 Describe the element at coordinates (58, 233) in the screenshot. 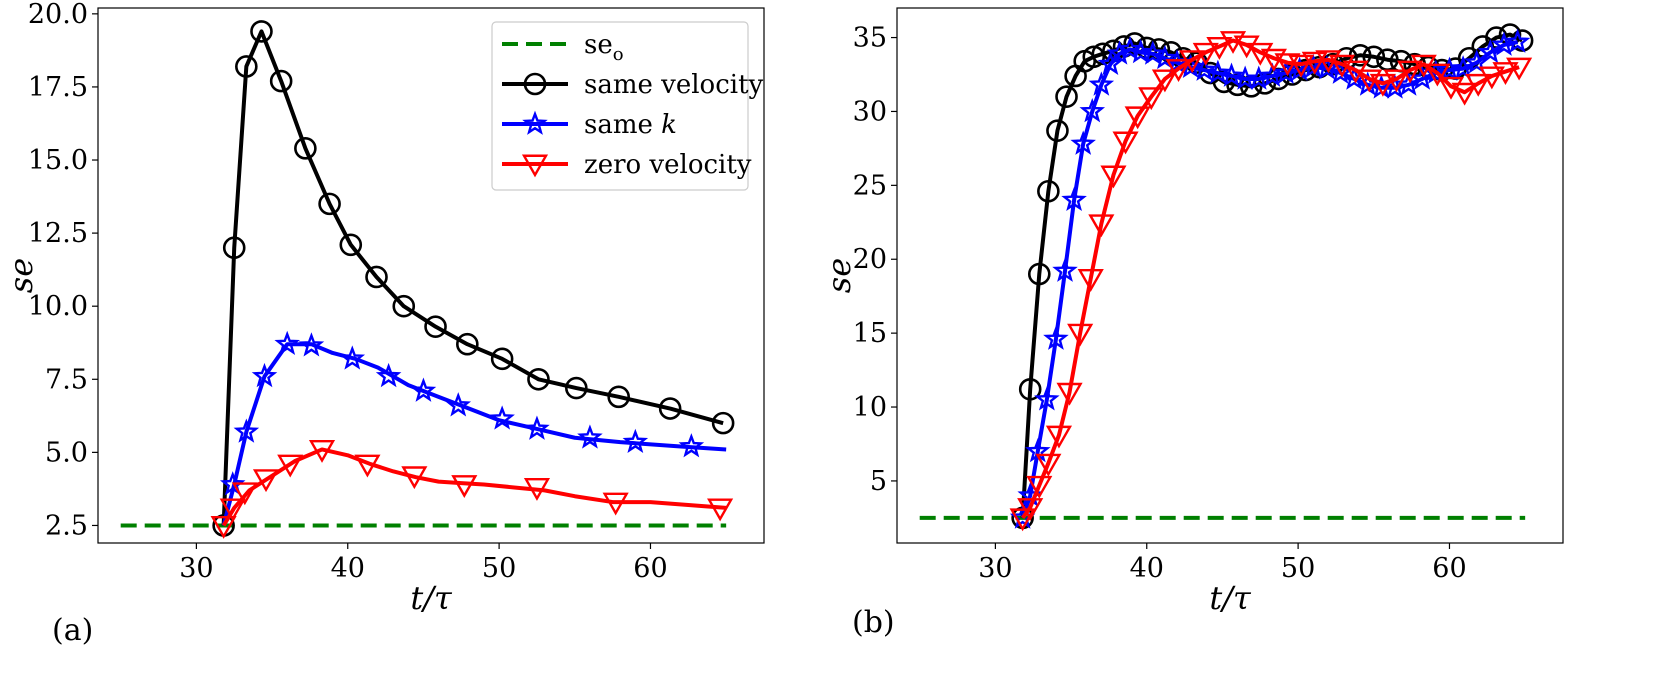

I see `y-tick-label: 12.5` at that location.